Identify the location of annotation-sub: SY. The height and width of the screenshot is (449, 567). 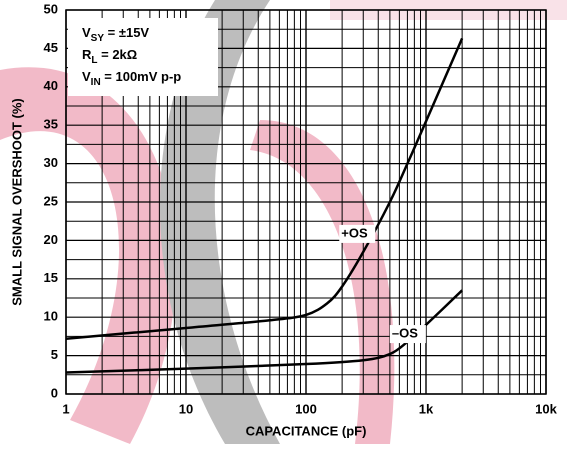
(98, 38).